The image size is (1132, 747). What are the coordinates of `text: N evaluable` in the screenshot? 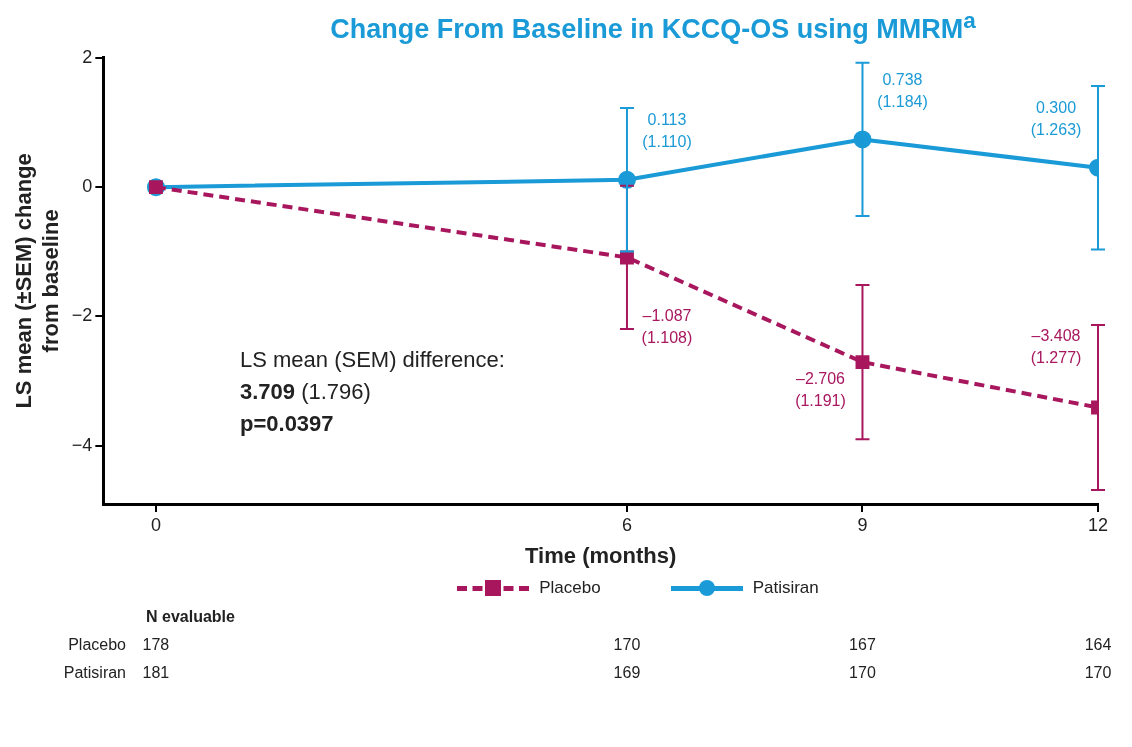 It's located at (190, 617).